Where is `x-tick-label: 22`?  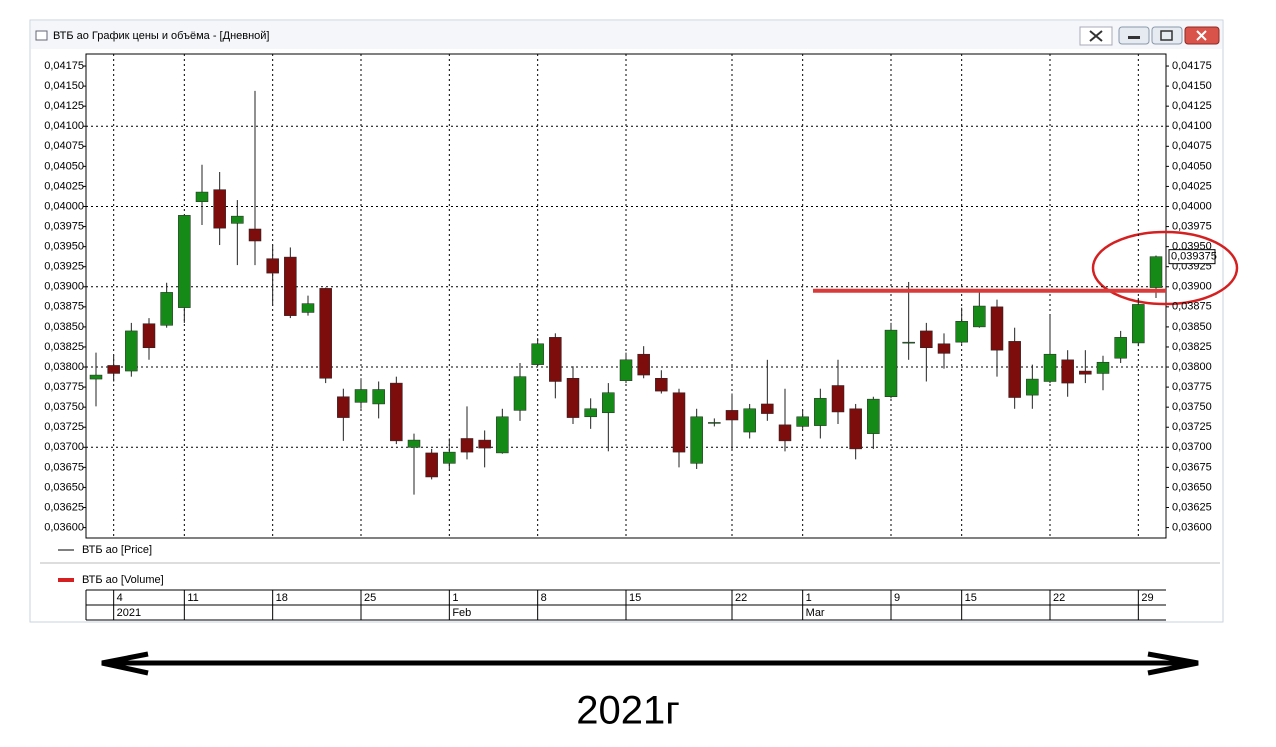
x-tick-label: 22 is located at coordinates (1059, 598).